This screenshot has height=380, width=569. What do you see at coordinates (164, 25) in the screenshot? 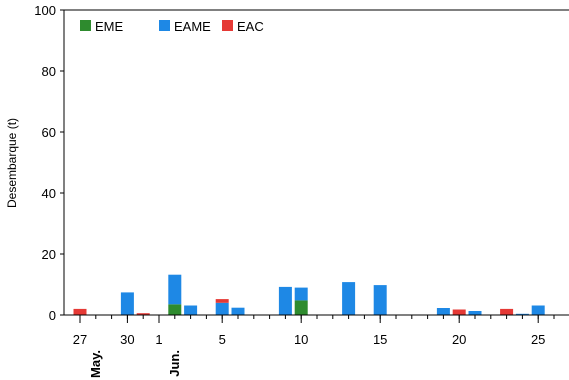
I see `legend-swatch-eame` at bounding box center [164, 25].